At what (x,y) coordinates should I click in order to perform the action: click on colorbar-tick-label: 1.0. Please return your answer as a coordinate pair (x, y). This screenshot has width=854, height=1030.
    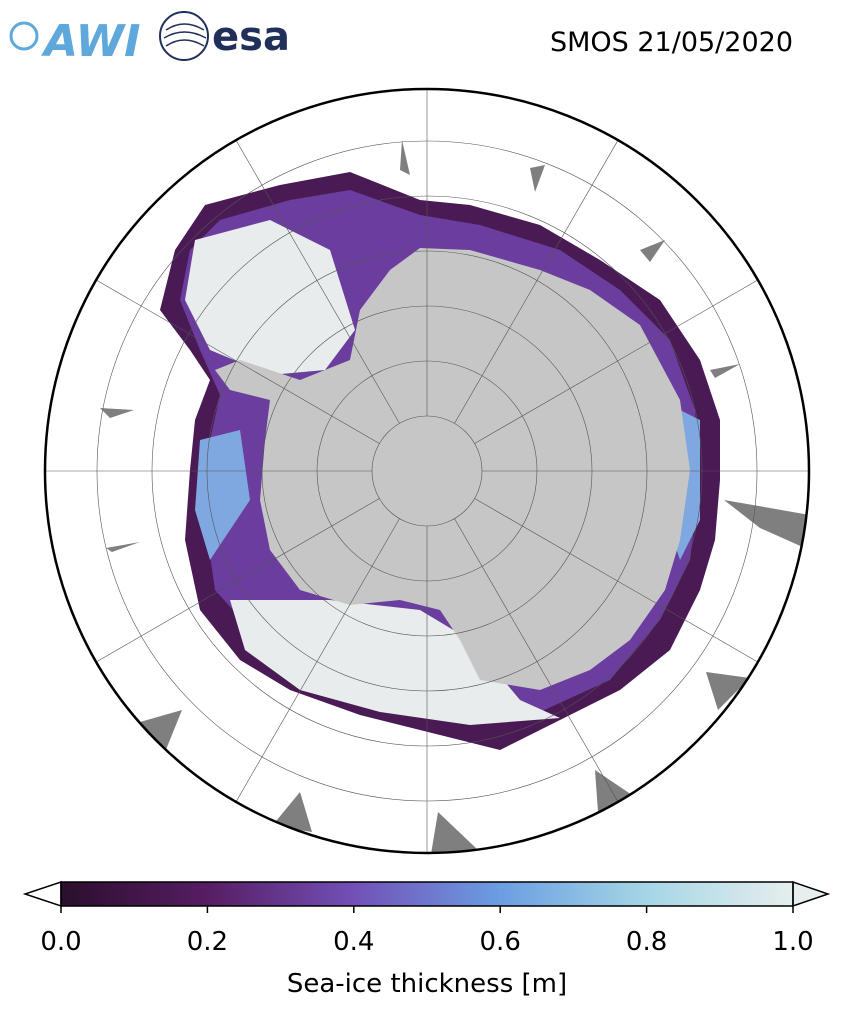
    Looking at the image, I should click on (792, 942).